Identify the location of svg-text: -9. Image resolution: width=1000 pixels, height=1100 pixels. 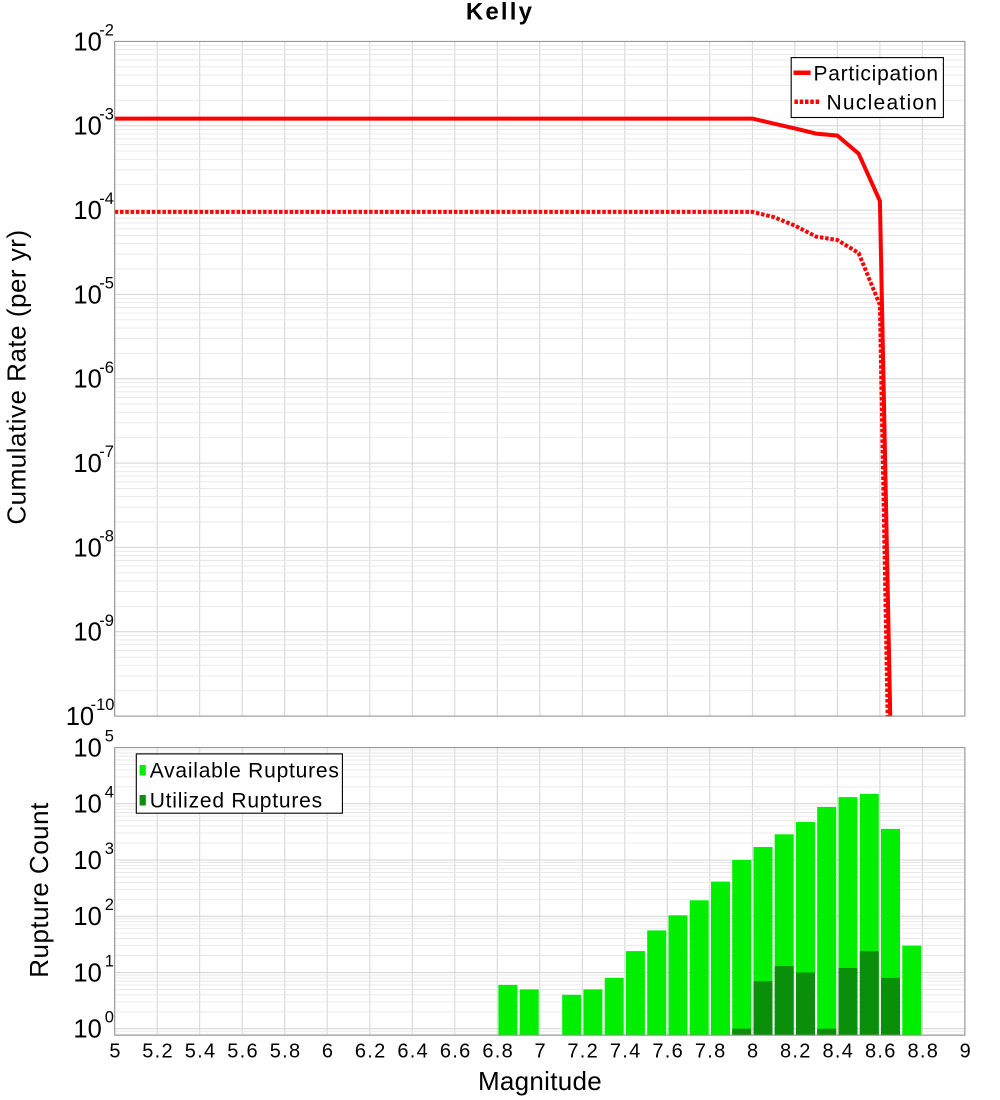
(106, 621).